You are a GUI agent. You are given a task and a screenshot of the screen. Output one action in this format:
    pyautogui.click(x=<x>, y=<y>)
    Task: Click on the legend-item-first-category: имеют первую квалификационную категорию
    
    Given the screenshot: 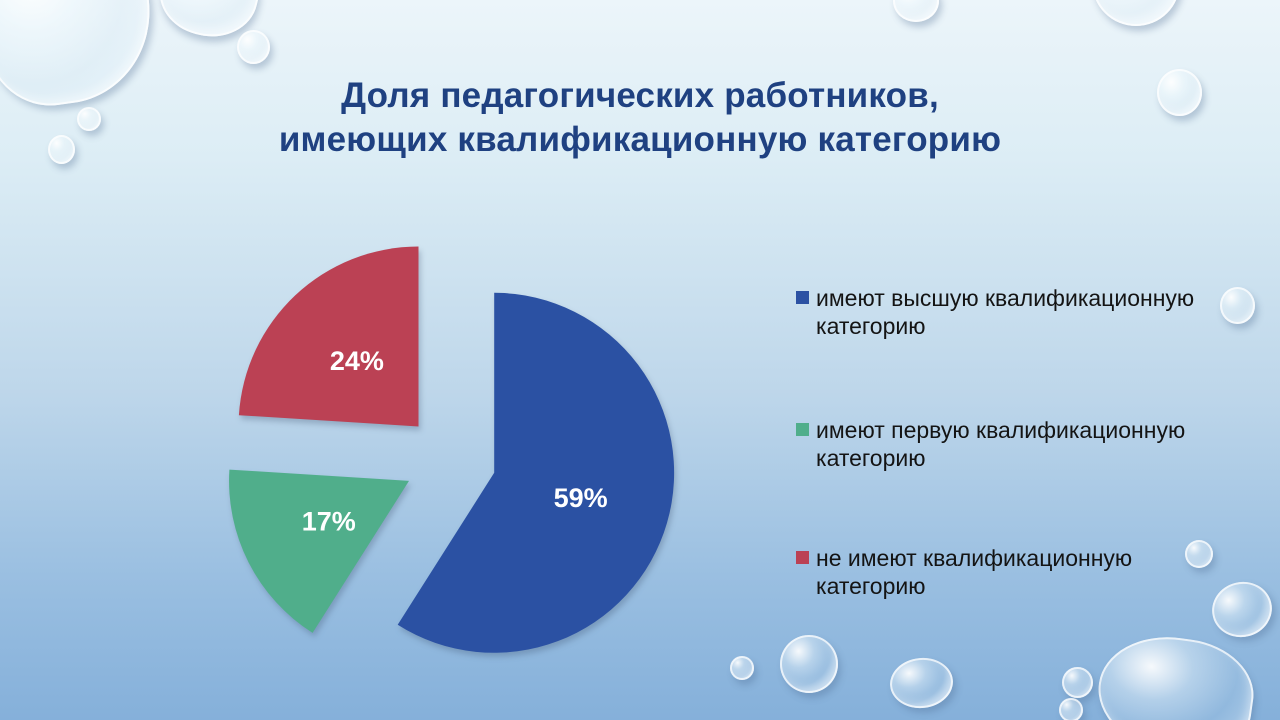 What is the action you would take?
    pyautogui.click(x=1008, y=444)
    